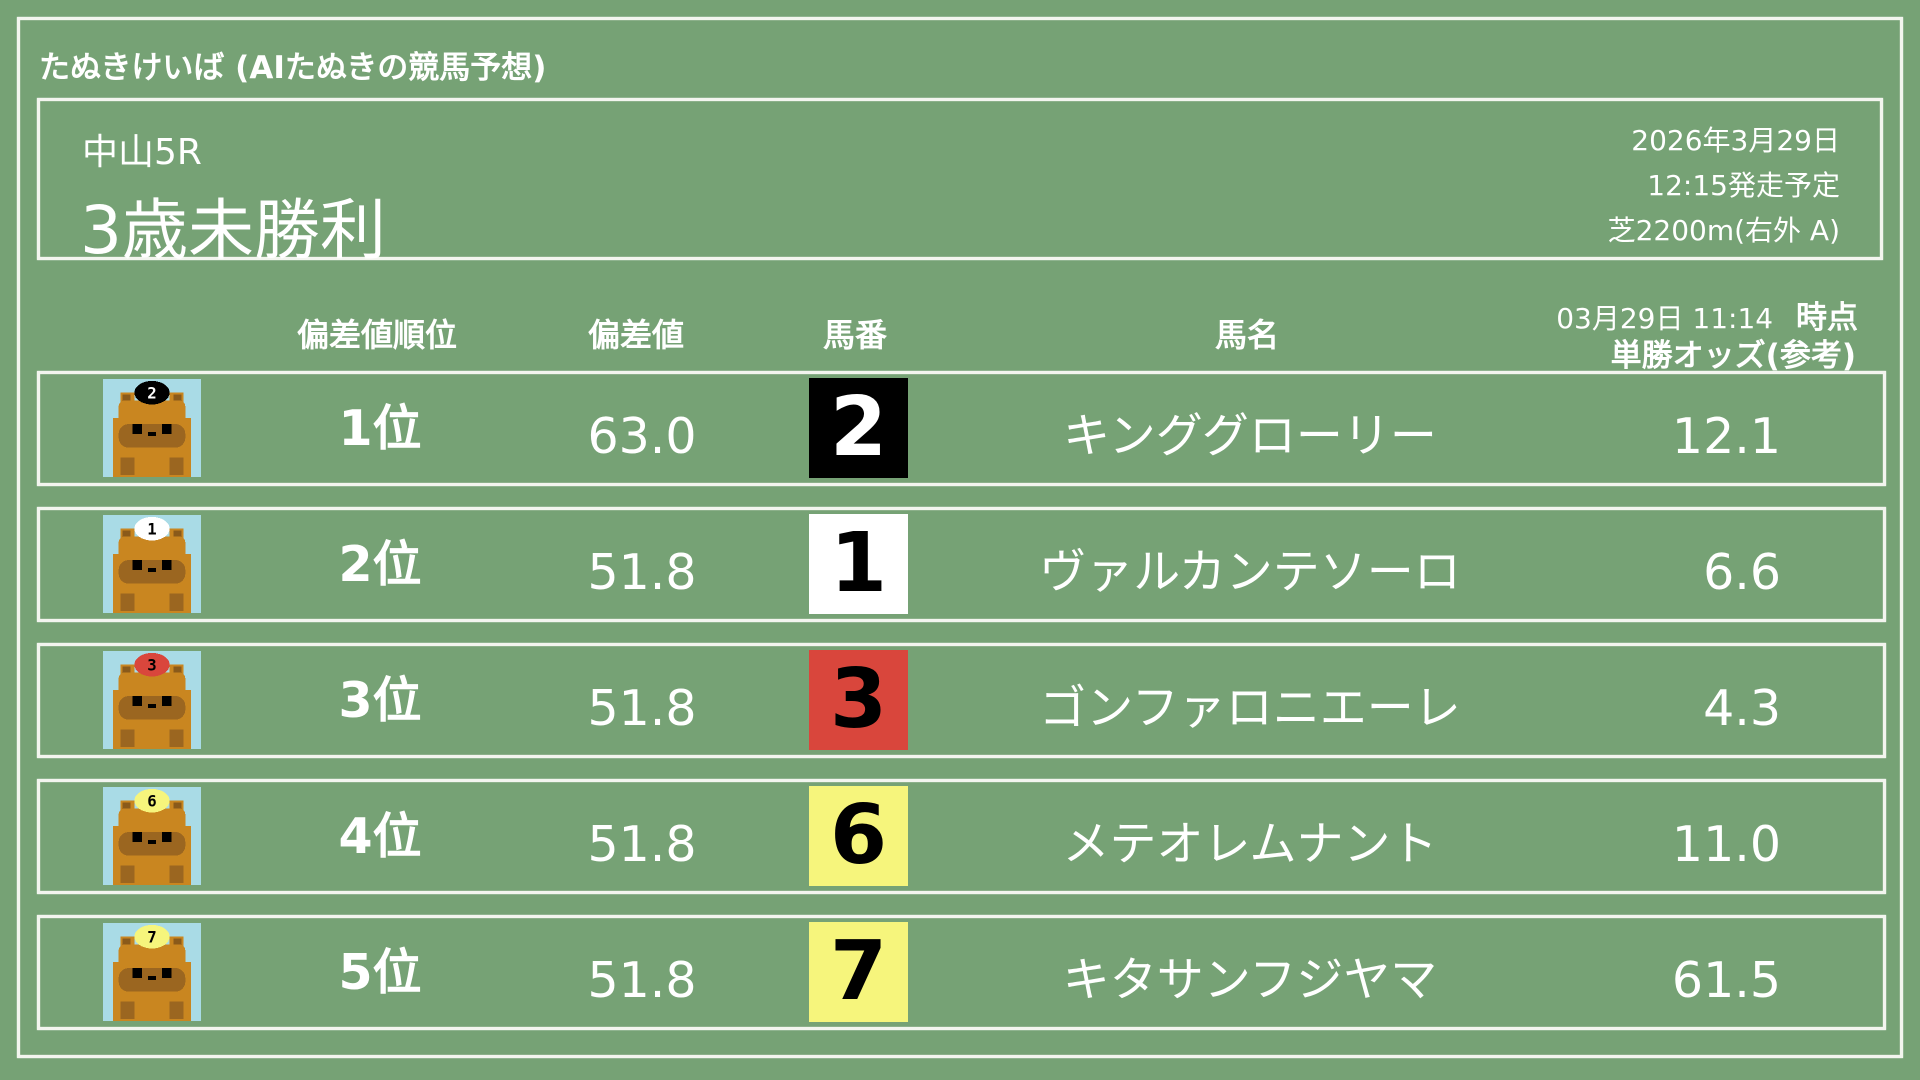  Describe the element at coordinates (380, 836) in the screenshot. I see `rank: 4位` at that location.